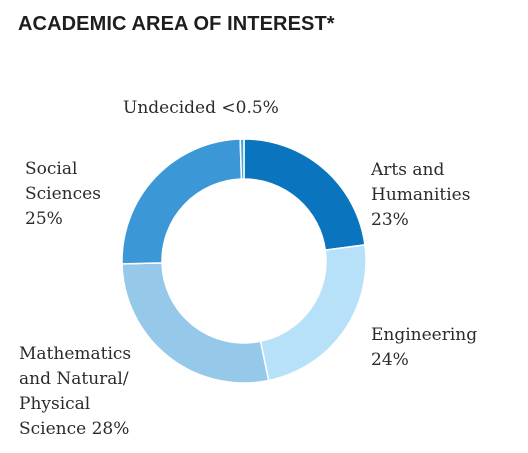 The image size is (528, 453). I want to click on donut-slice-arts-and-humanities, so click(304, 194).